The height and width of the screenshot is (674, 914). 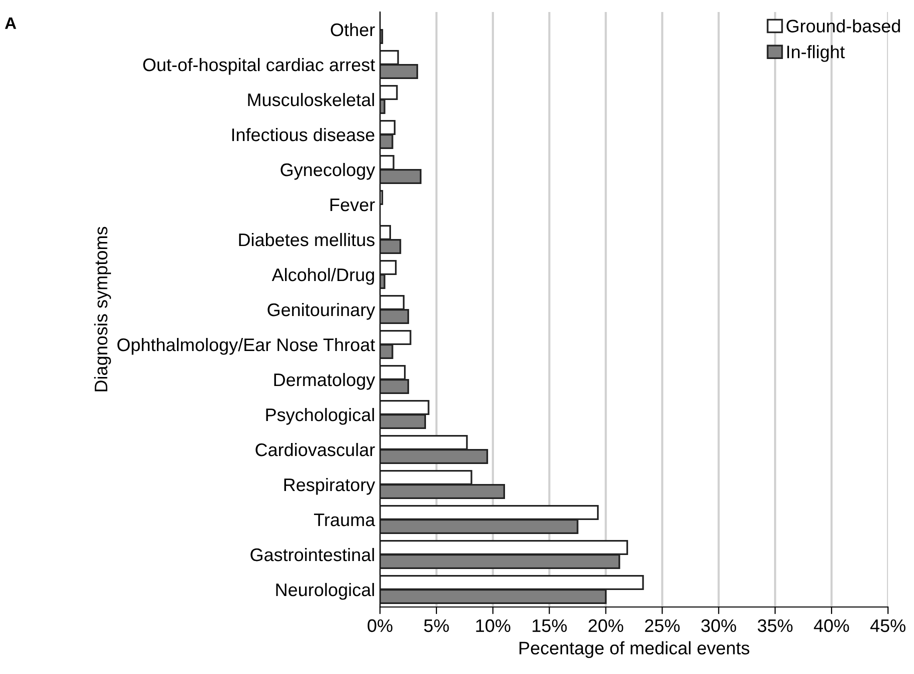 I want to click on legend-label: Ground-based, so click(x=843, y=25).